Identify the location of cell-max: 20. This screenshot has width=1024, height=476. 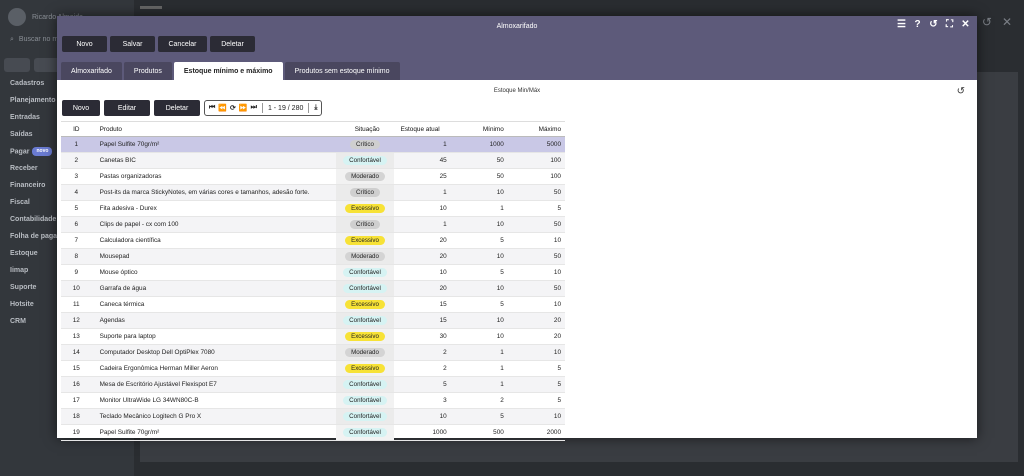
(536, 320).